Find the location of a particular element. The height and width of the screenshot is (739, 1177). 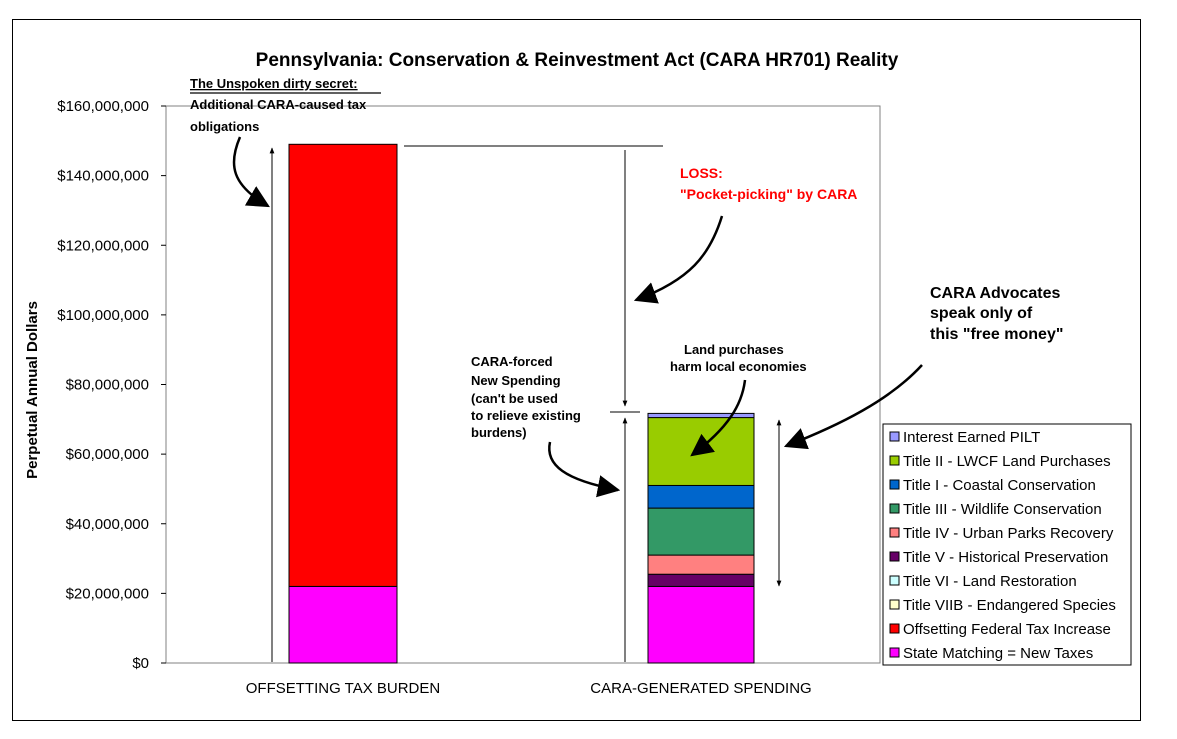

y-tick-label: $80,000,000 is located at coordinates (107, 385).